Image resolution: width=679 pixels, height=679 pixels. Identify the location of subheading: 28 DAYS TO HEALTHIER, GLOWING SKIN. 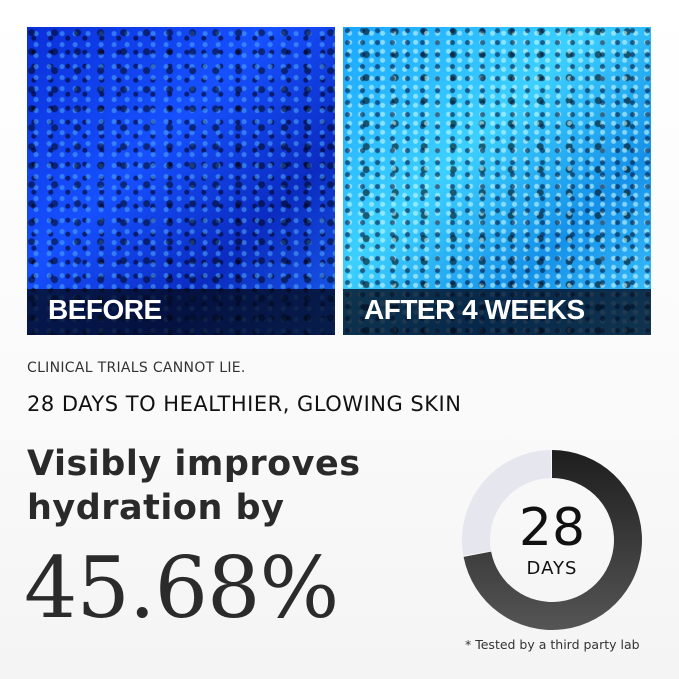
(244, 404).